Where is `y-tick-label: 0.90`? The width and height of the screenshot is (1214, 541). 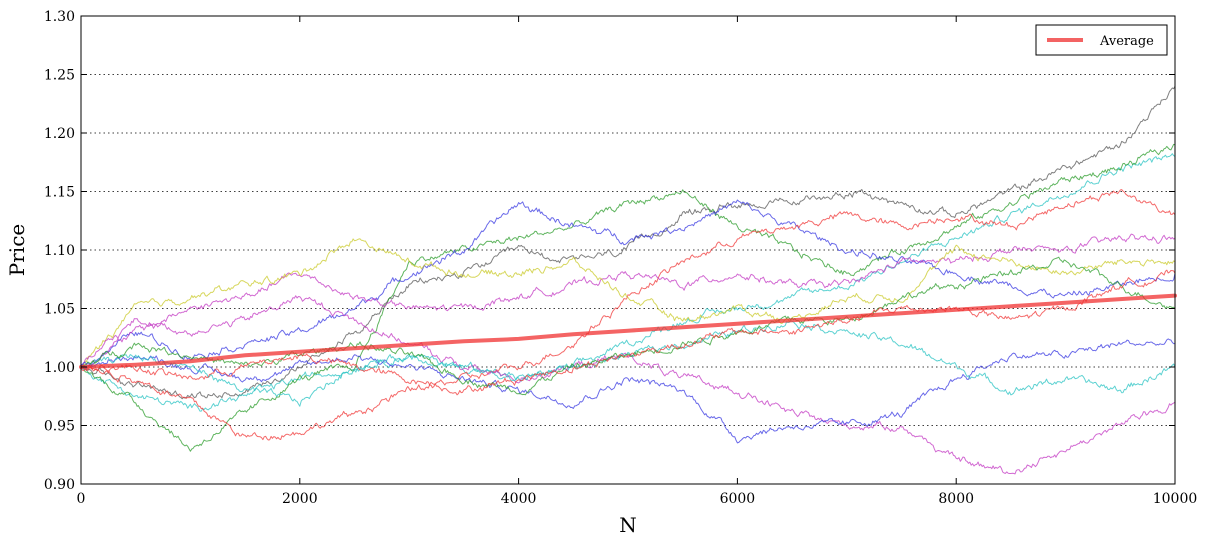 y-tick-label: 0.90 is located at coordinates (59, 485).